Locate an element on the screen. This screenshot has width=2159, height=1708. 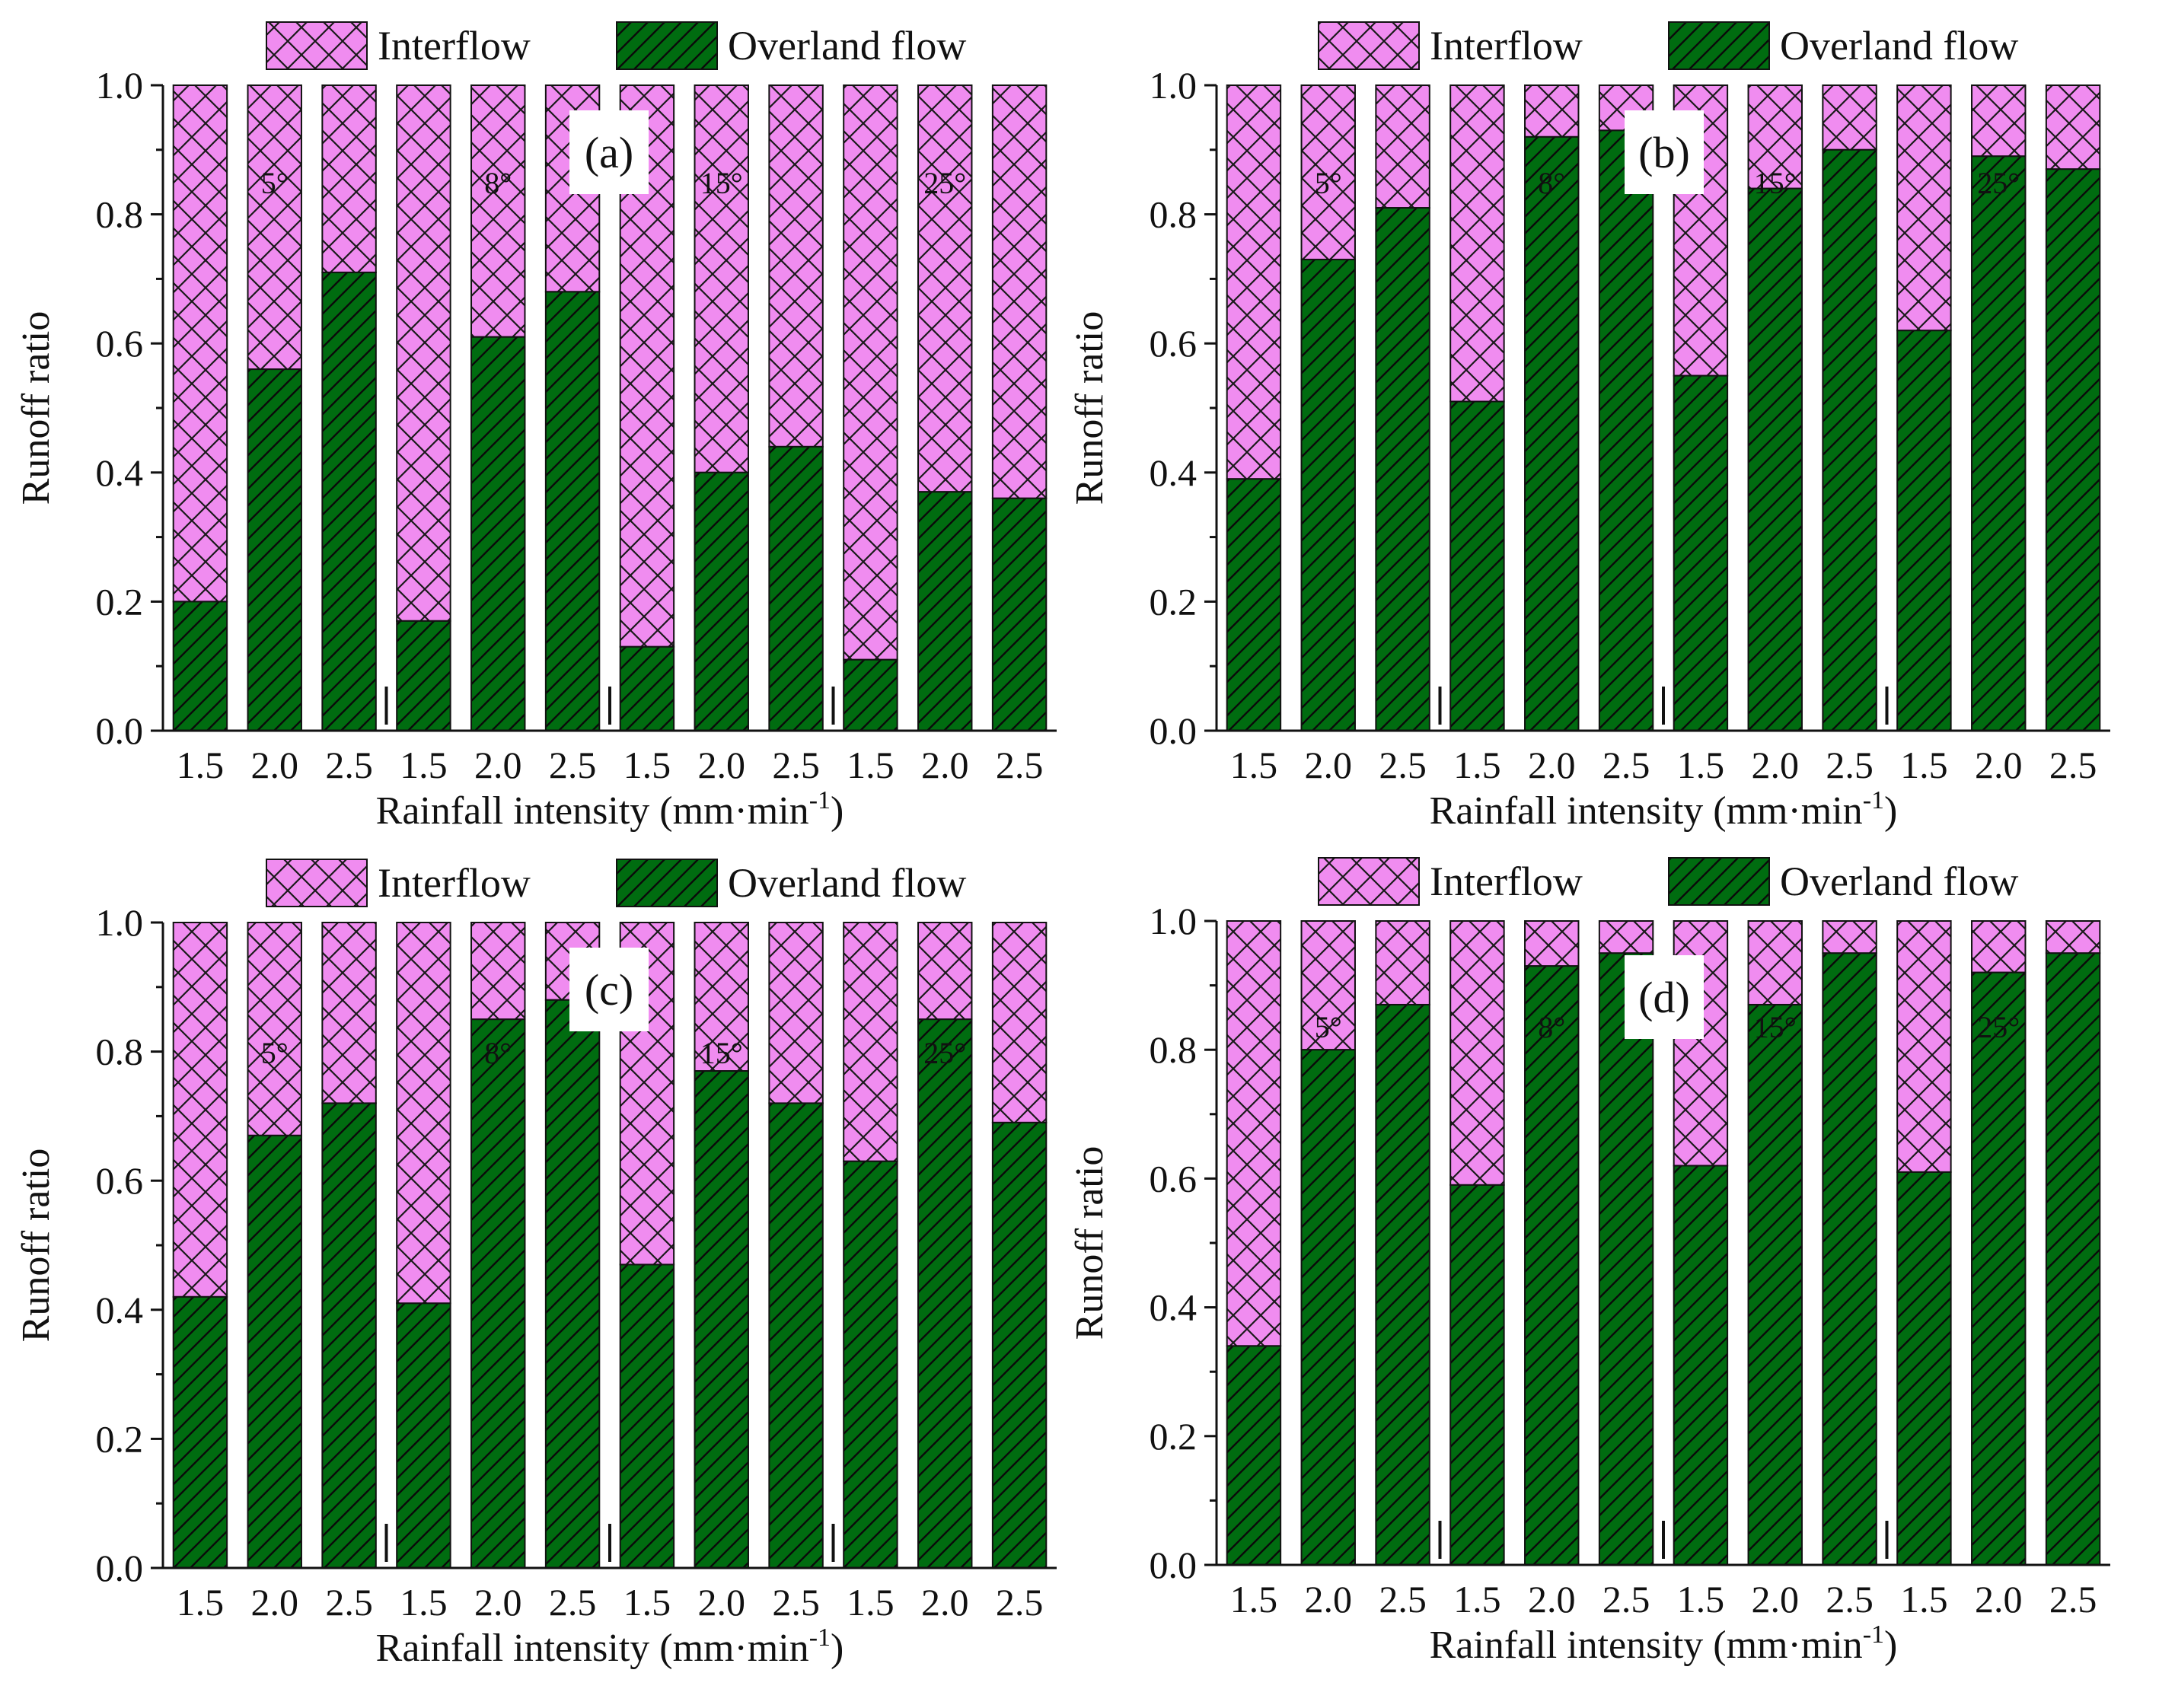
x-axis-title: Rainfall intensity (mm·min-1) is located at coordinates (610, 809).